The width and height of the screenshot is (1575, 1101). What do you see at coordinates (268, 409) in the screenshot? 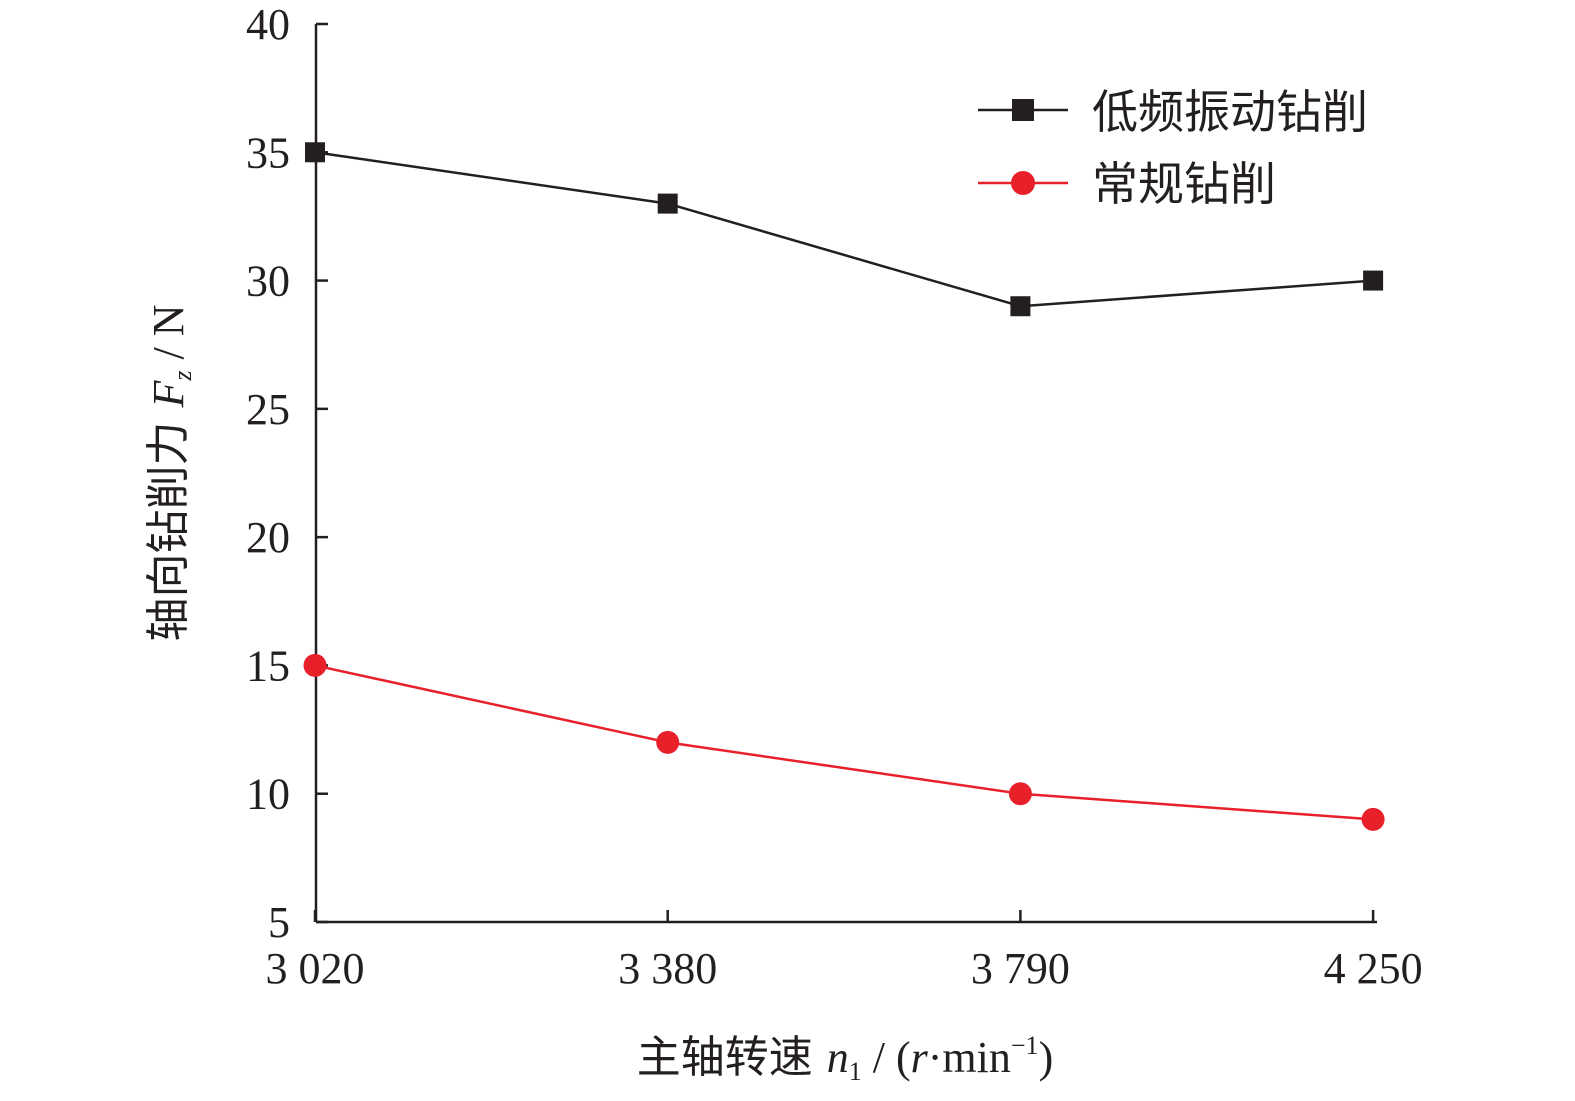
I see `y-tick-label: 25` at bounding box center [268, 409].